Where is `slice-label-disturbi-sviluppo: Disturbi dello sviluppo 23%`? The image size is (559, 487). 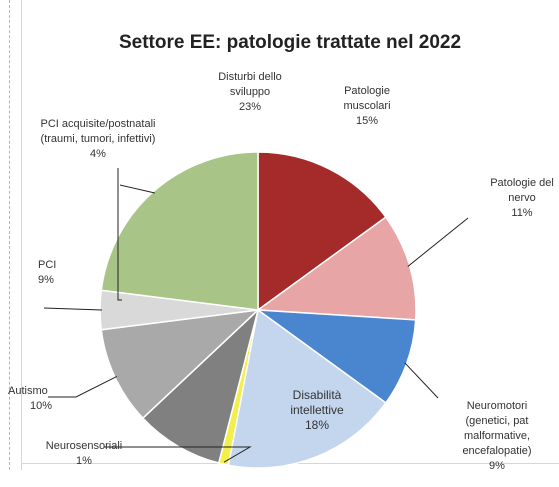 slice-label-disturbi-sviluppo: Disturbi dello sviluppo 23% is located at coordinates (250, 92).